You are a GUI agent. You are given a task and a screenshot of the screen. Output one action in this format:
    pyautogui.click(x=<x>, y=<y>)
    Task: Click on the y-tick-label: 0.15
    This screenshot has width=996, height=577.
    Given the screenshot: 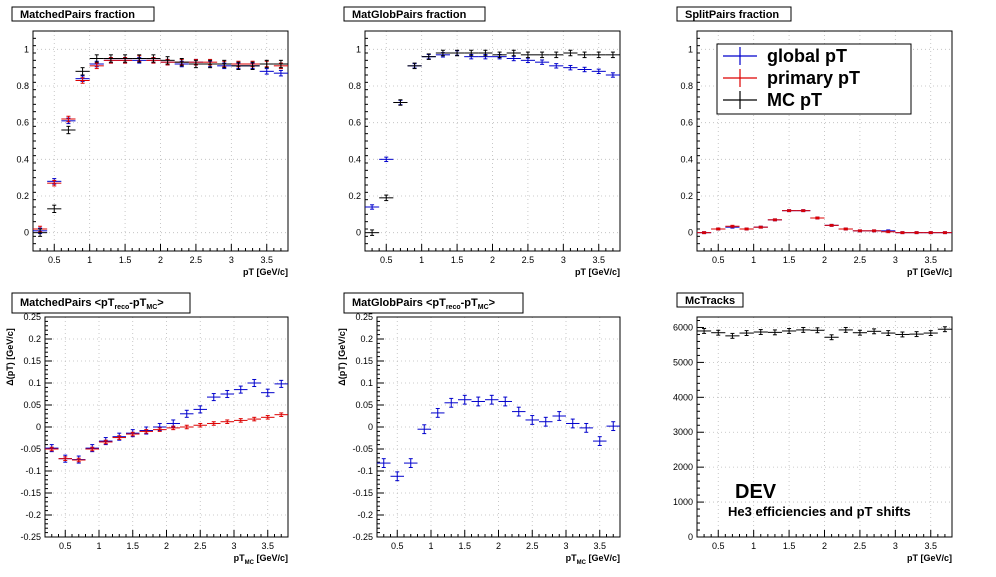 What is the action you would take?
    pyautogui.click(x=32, y=361)
    